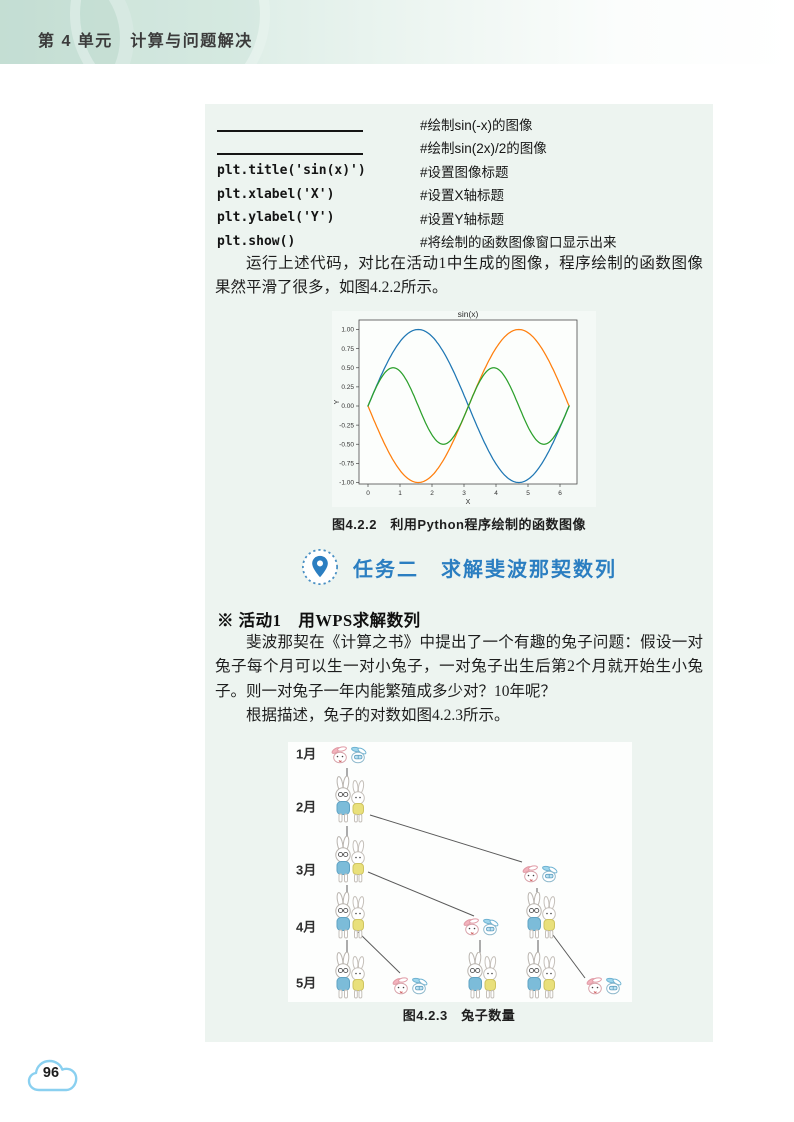 The height and width of the screenshot is (1122, 794). Describe the element at coordinates (320, 567) in the screenshot. I see `location-pin-icon` at that location.